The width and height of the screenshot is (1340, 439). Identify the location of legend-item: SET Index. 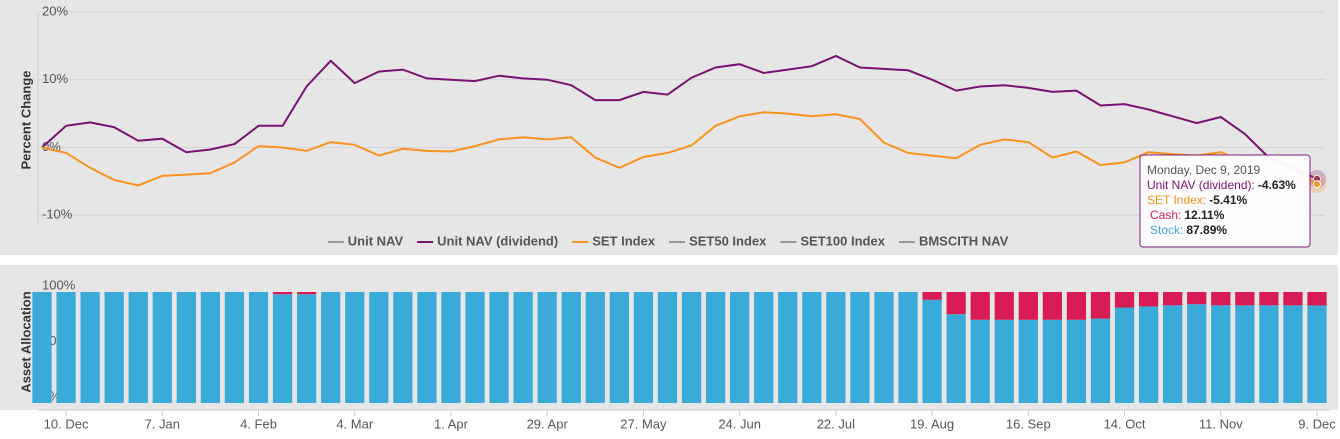
(614, 240).